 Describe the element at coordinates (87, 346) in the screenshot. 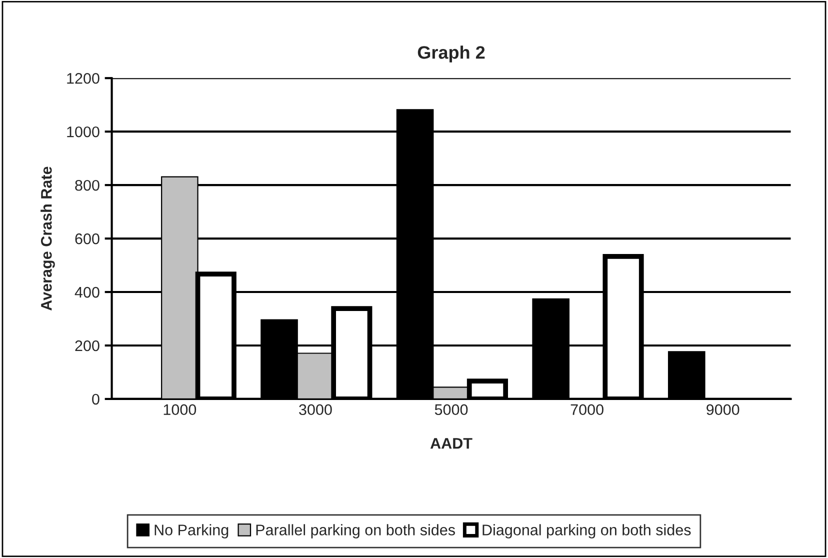

I see `y-tick-label: 200` at that location.